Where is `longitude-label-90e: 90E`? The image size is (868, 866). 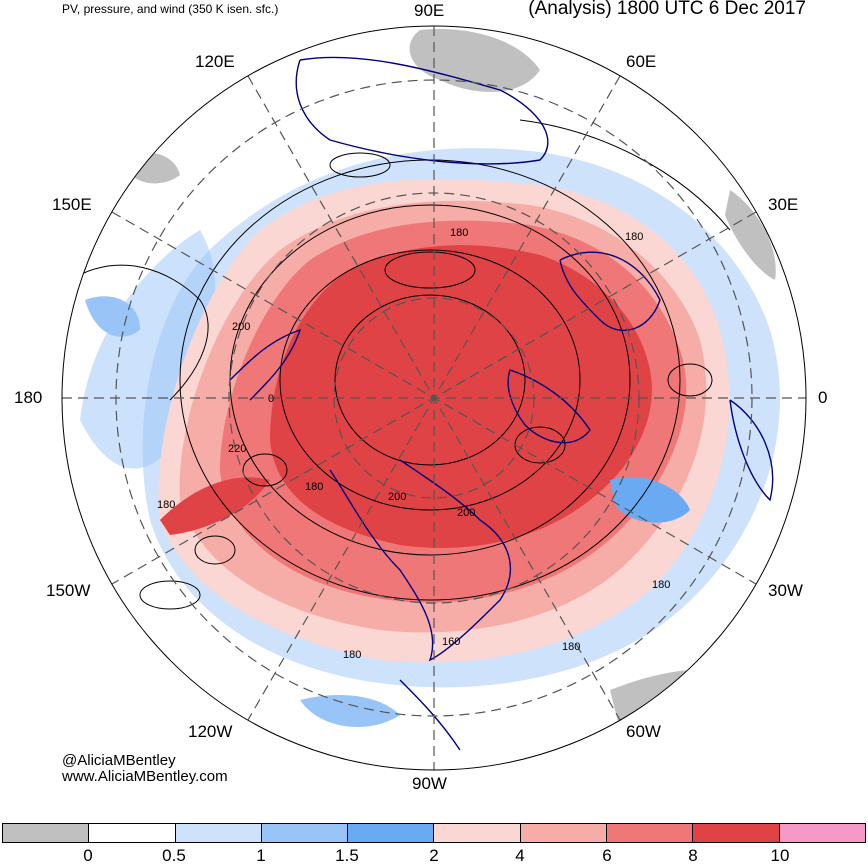
longitude-label-90e: 90E is located at coordinates (429, 10).